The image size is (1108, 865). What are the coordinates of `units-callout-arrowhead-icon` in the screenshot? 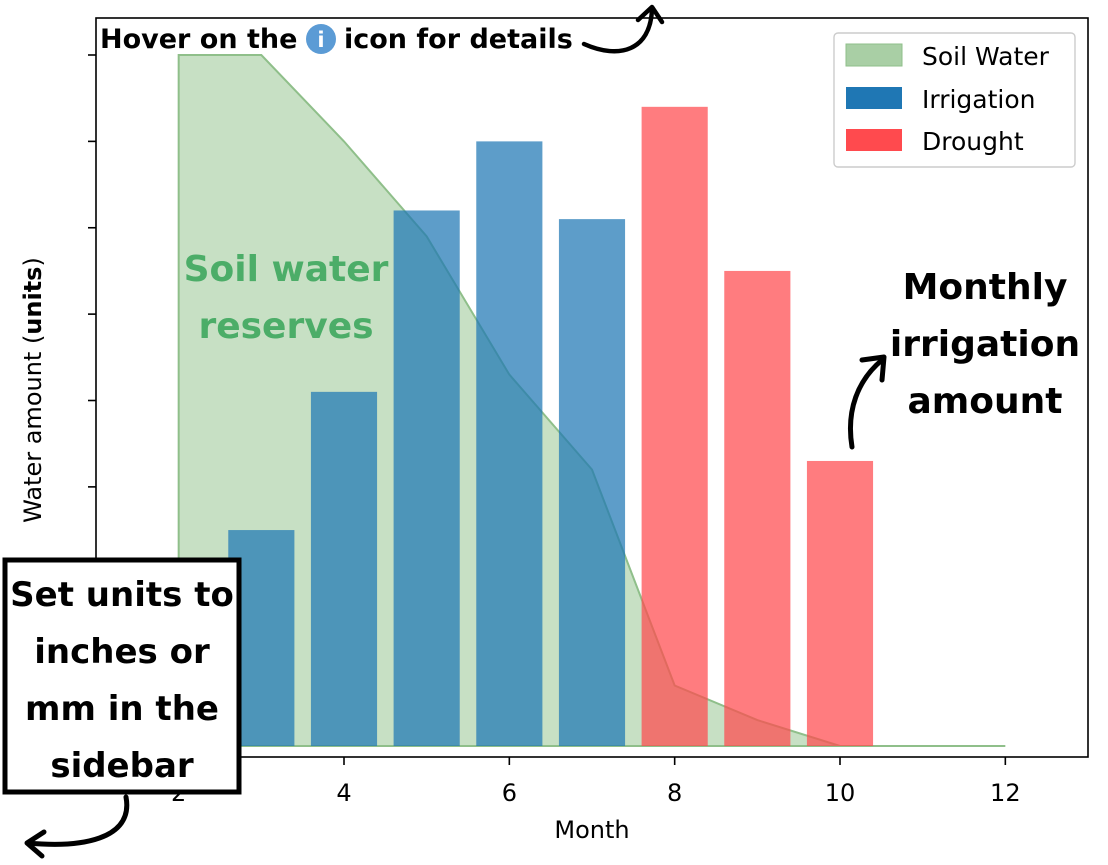 It's located at (35, 844).